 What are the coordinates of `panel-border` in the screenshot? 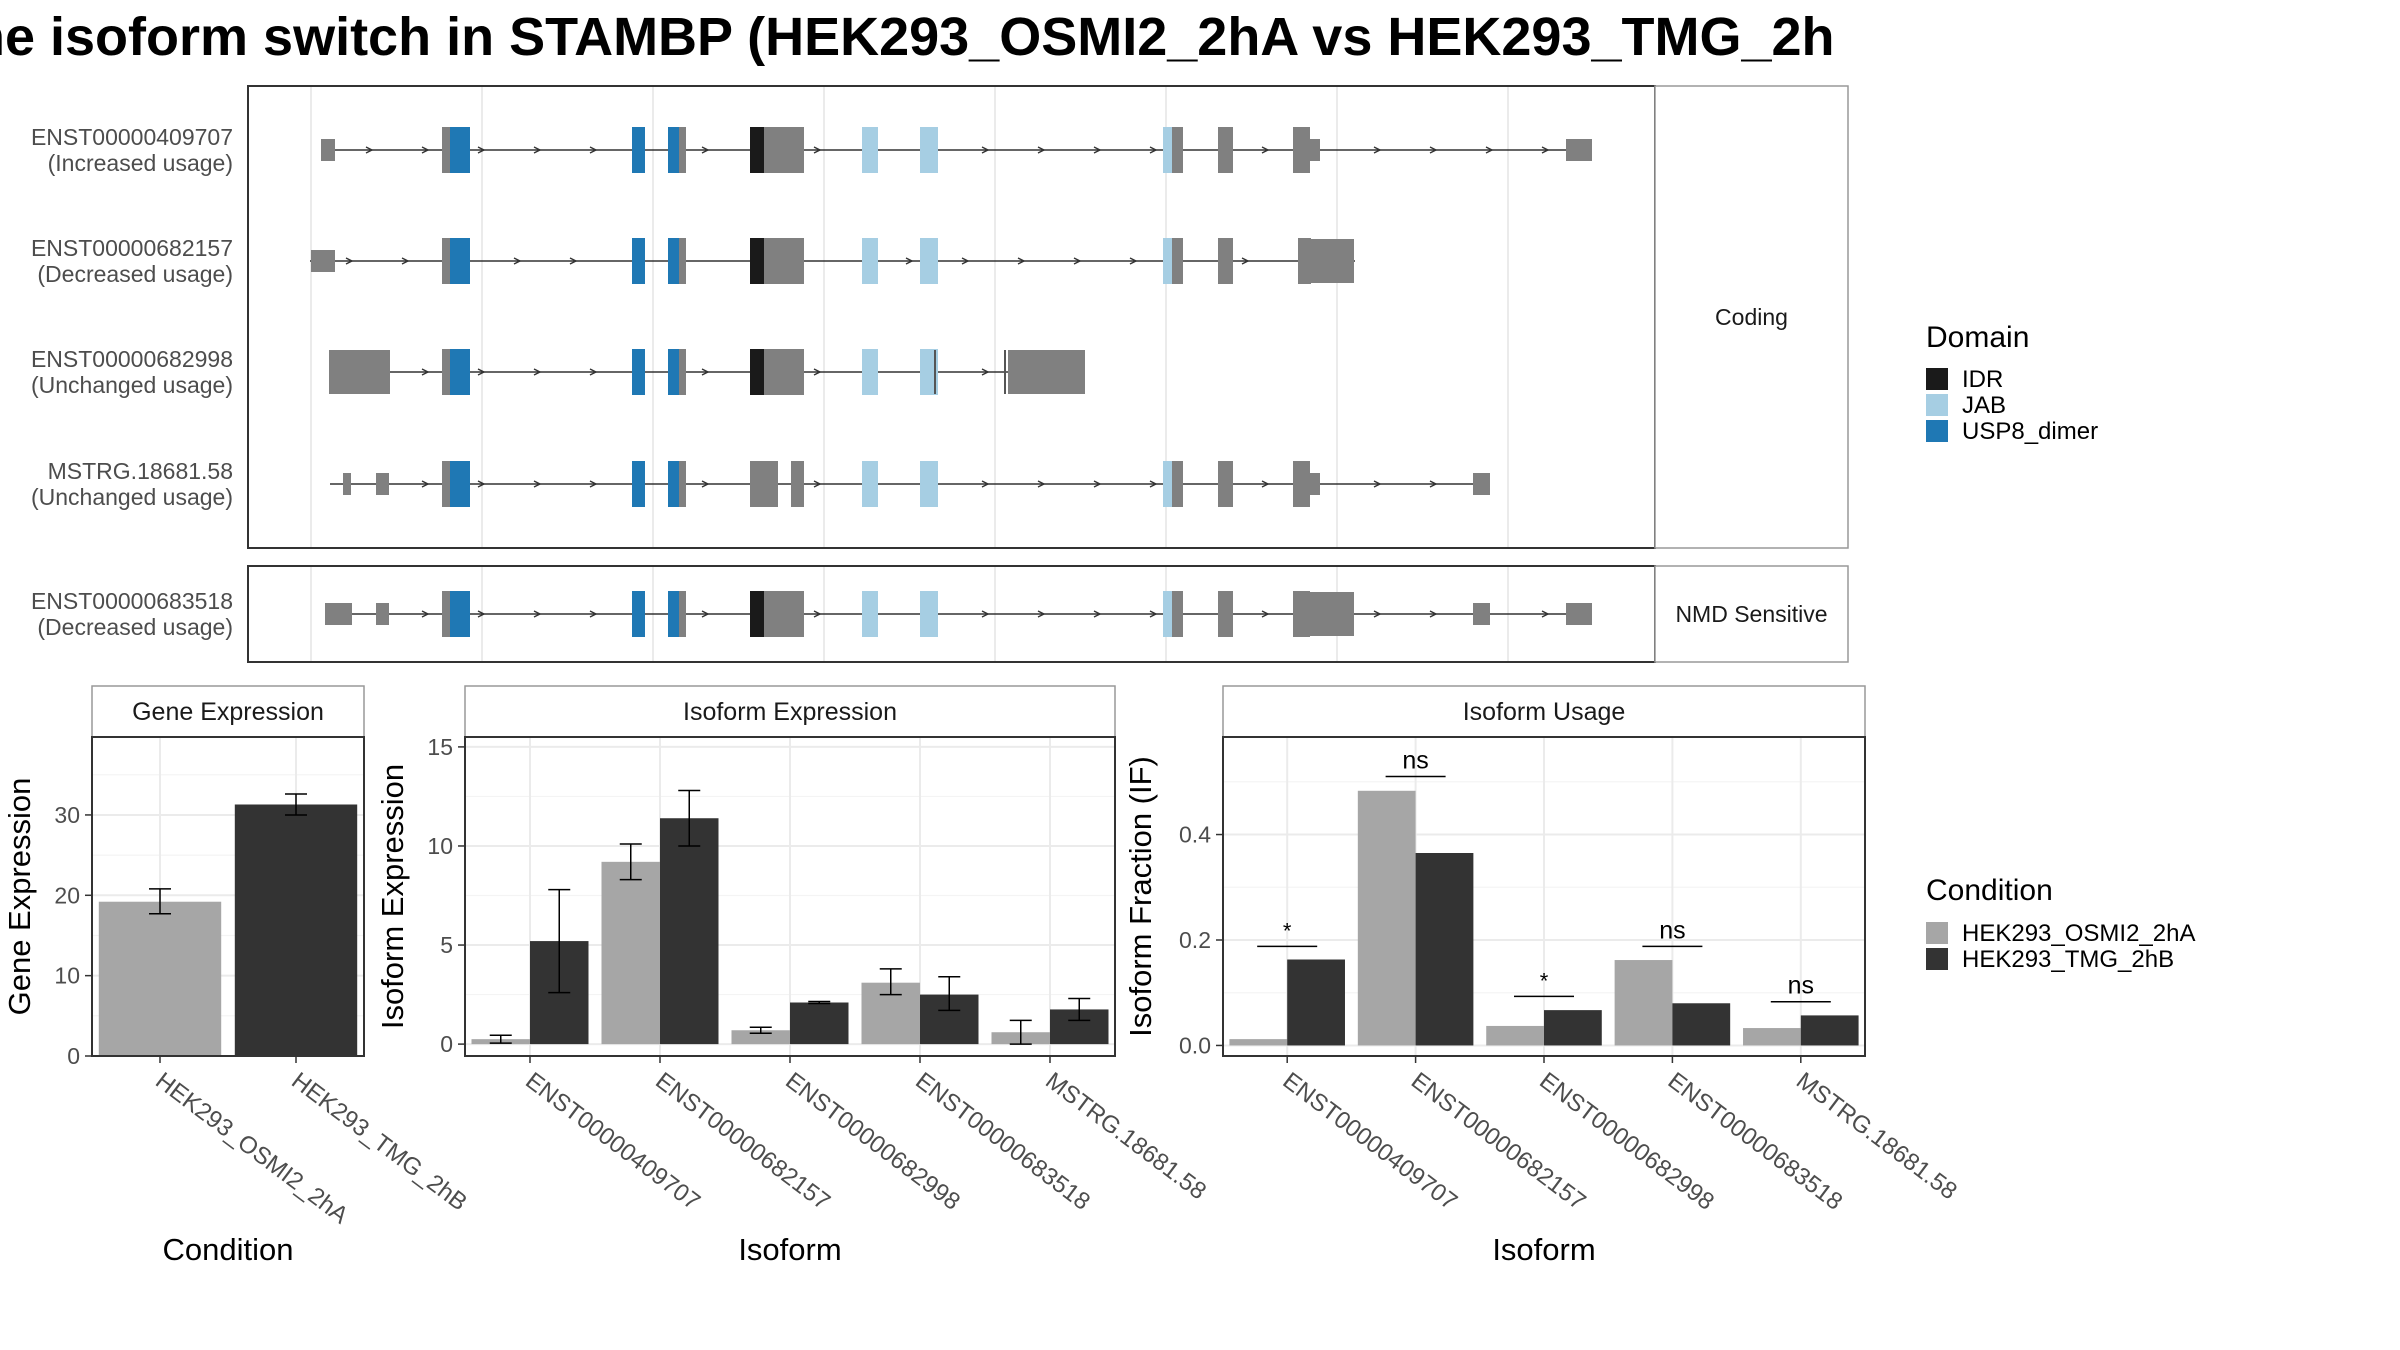 It's located at (228, 896).